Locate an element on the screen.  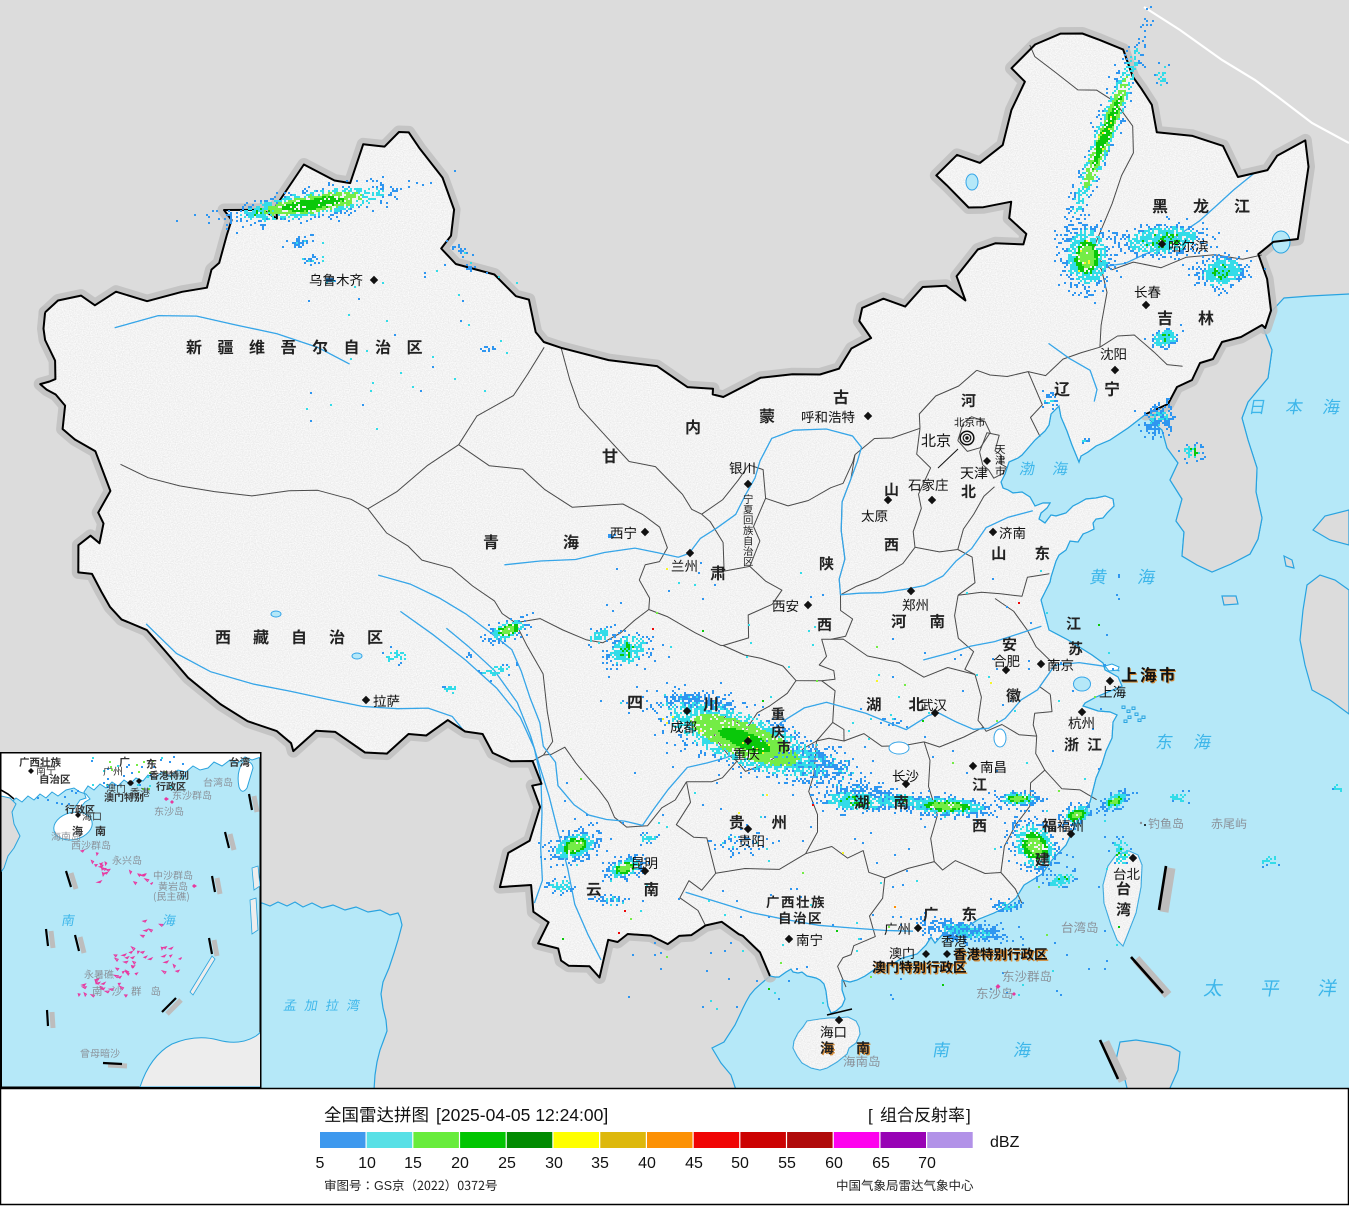
svg-text: 70 is located at coordinates (927, 1163).